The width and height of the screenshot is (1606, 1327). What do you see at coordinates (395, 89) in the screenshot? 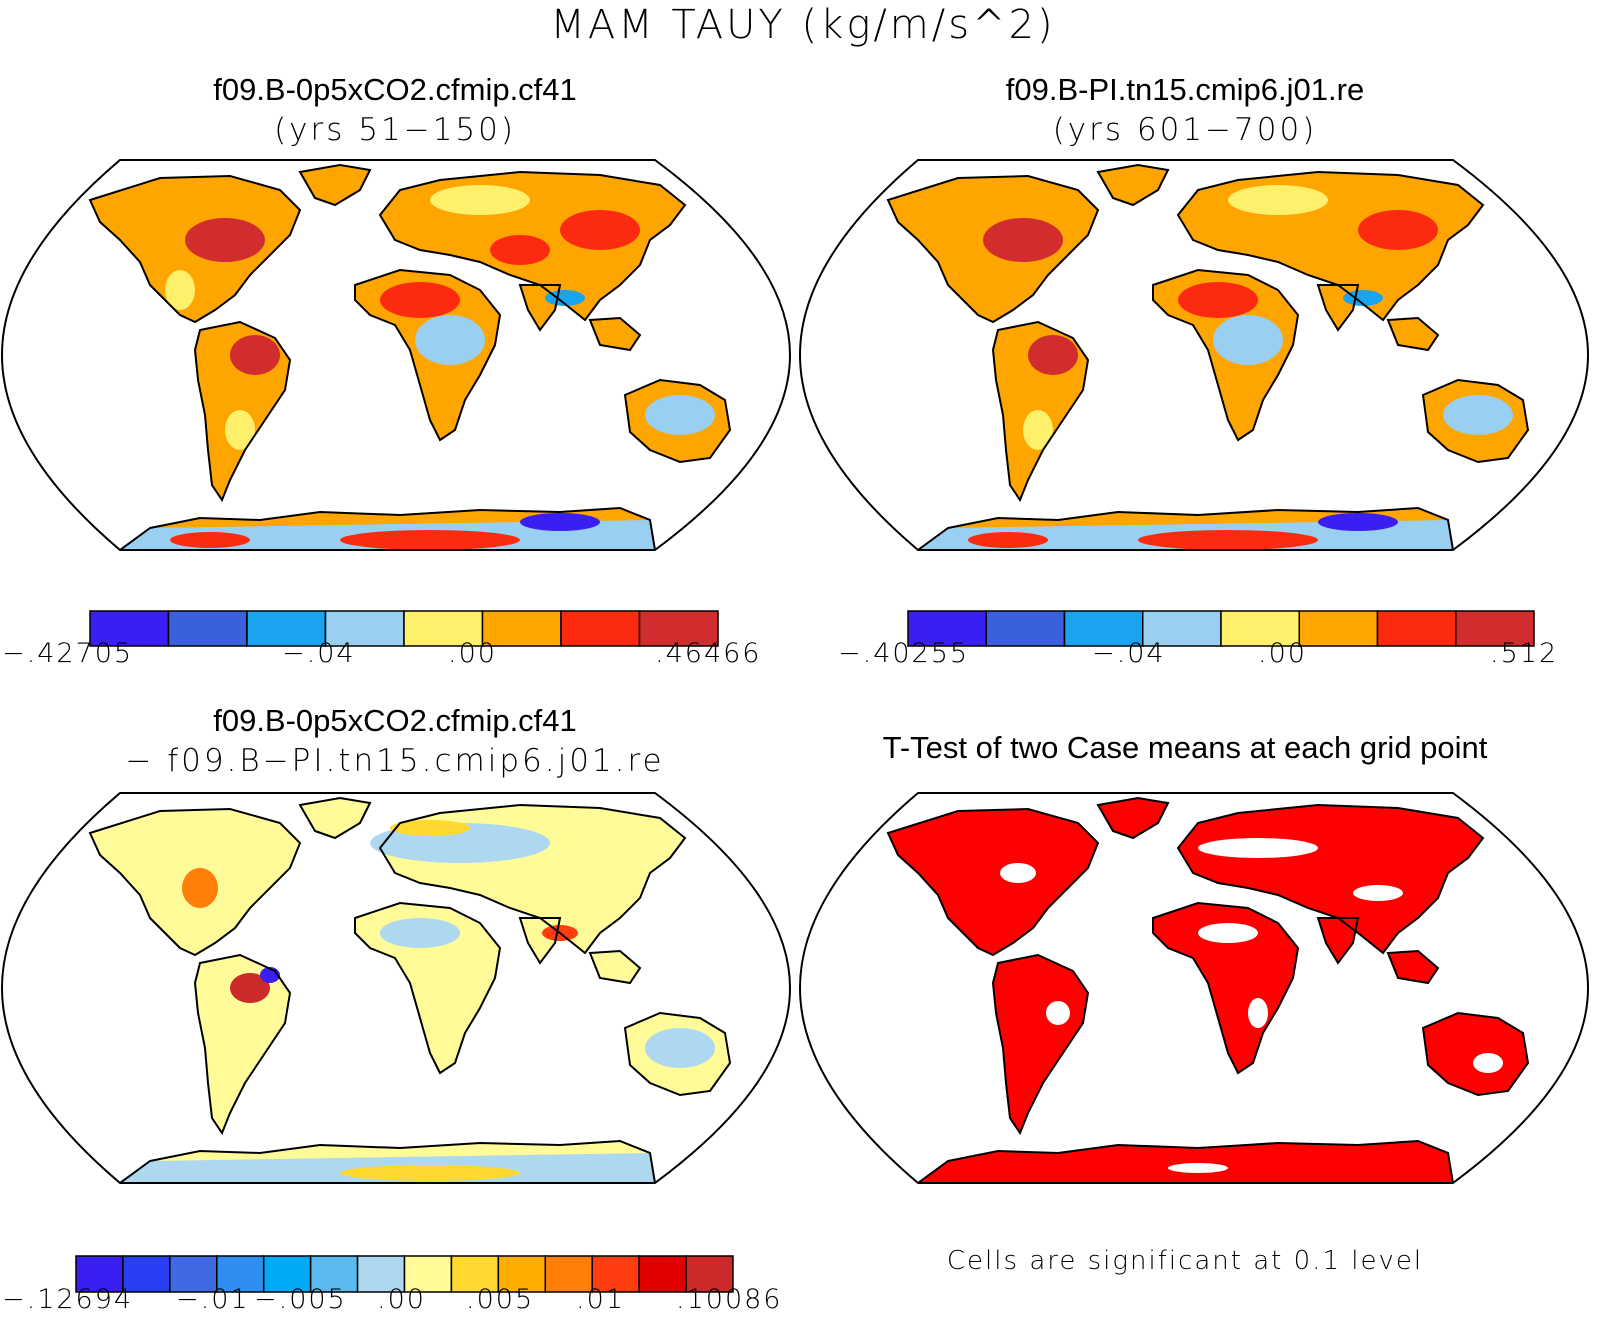
I see `panel-1-title: f09.B-0p5xCO2.cfmip.cf41` at bounding box center [395, 89].